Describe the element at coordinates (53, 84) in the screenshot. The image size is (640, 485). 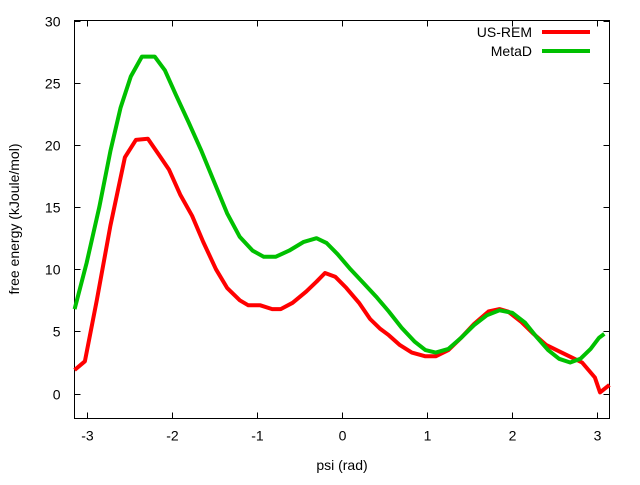
I see `y-tick-label: 25` at that location.